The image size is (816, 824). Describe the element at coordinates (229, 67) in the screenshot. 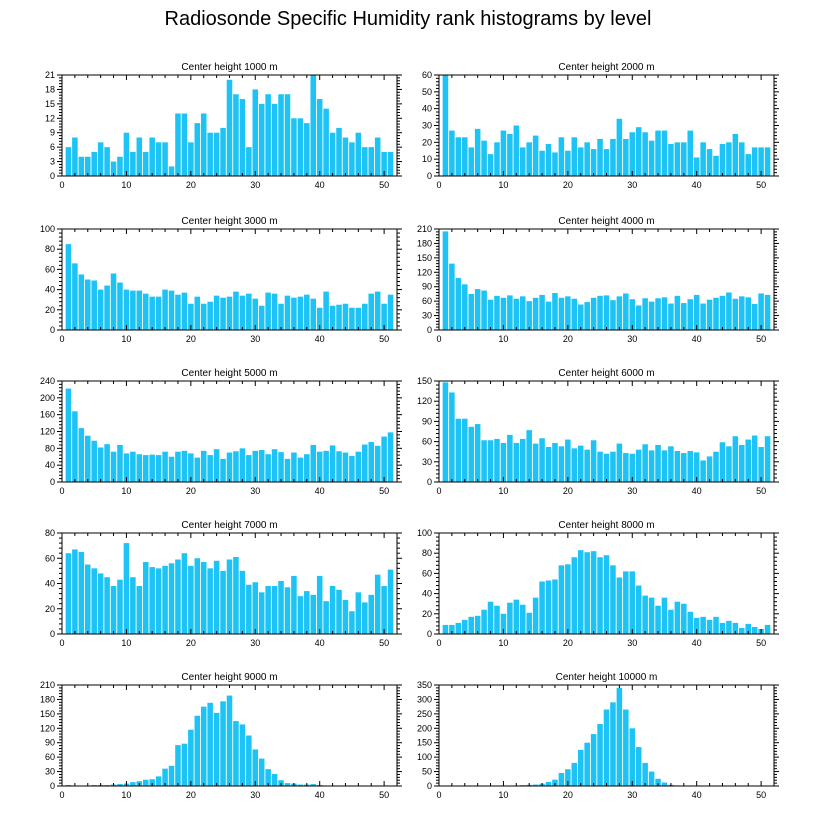

I see `panel-title: Center height 1000 m` at that location.